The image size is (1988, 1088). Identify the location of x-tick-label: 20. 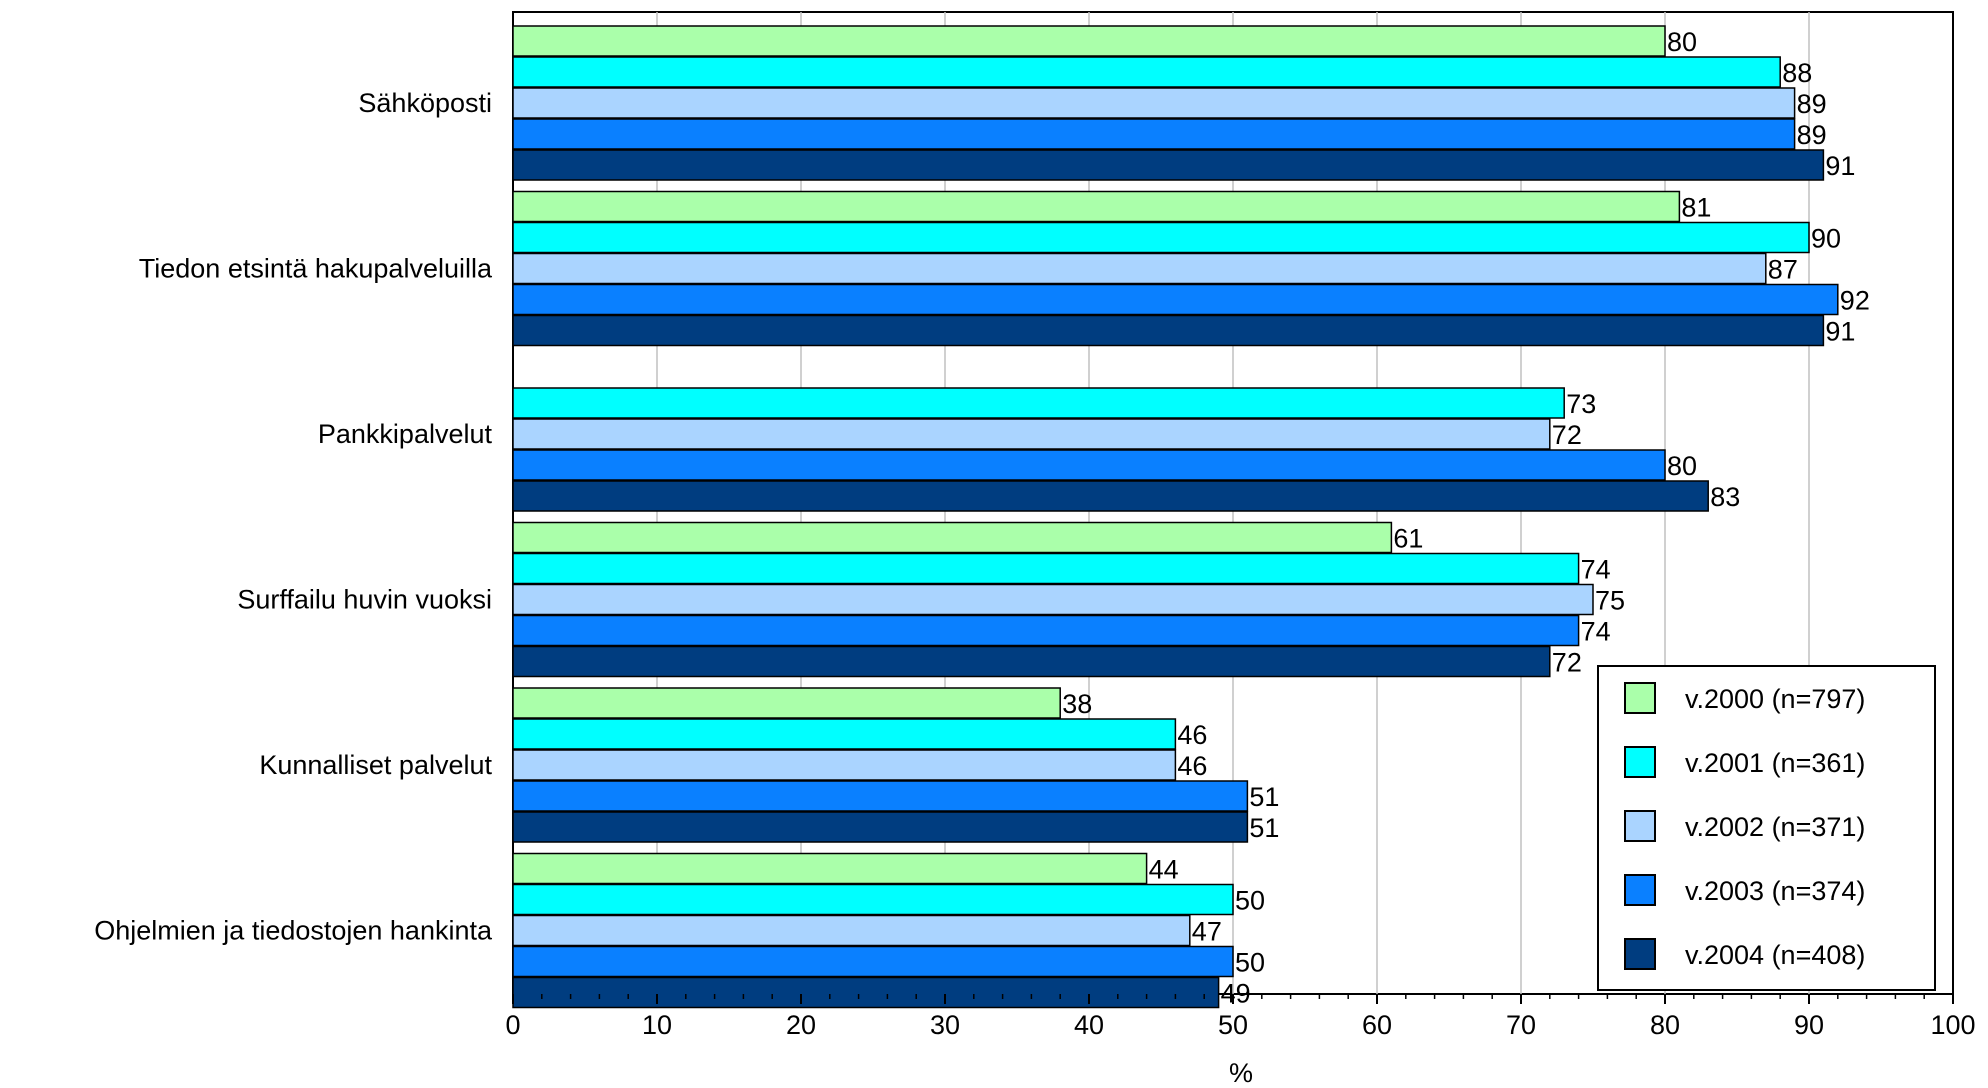
(801, 1025).